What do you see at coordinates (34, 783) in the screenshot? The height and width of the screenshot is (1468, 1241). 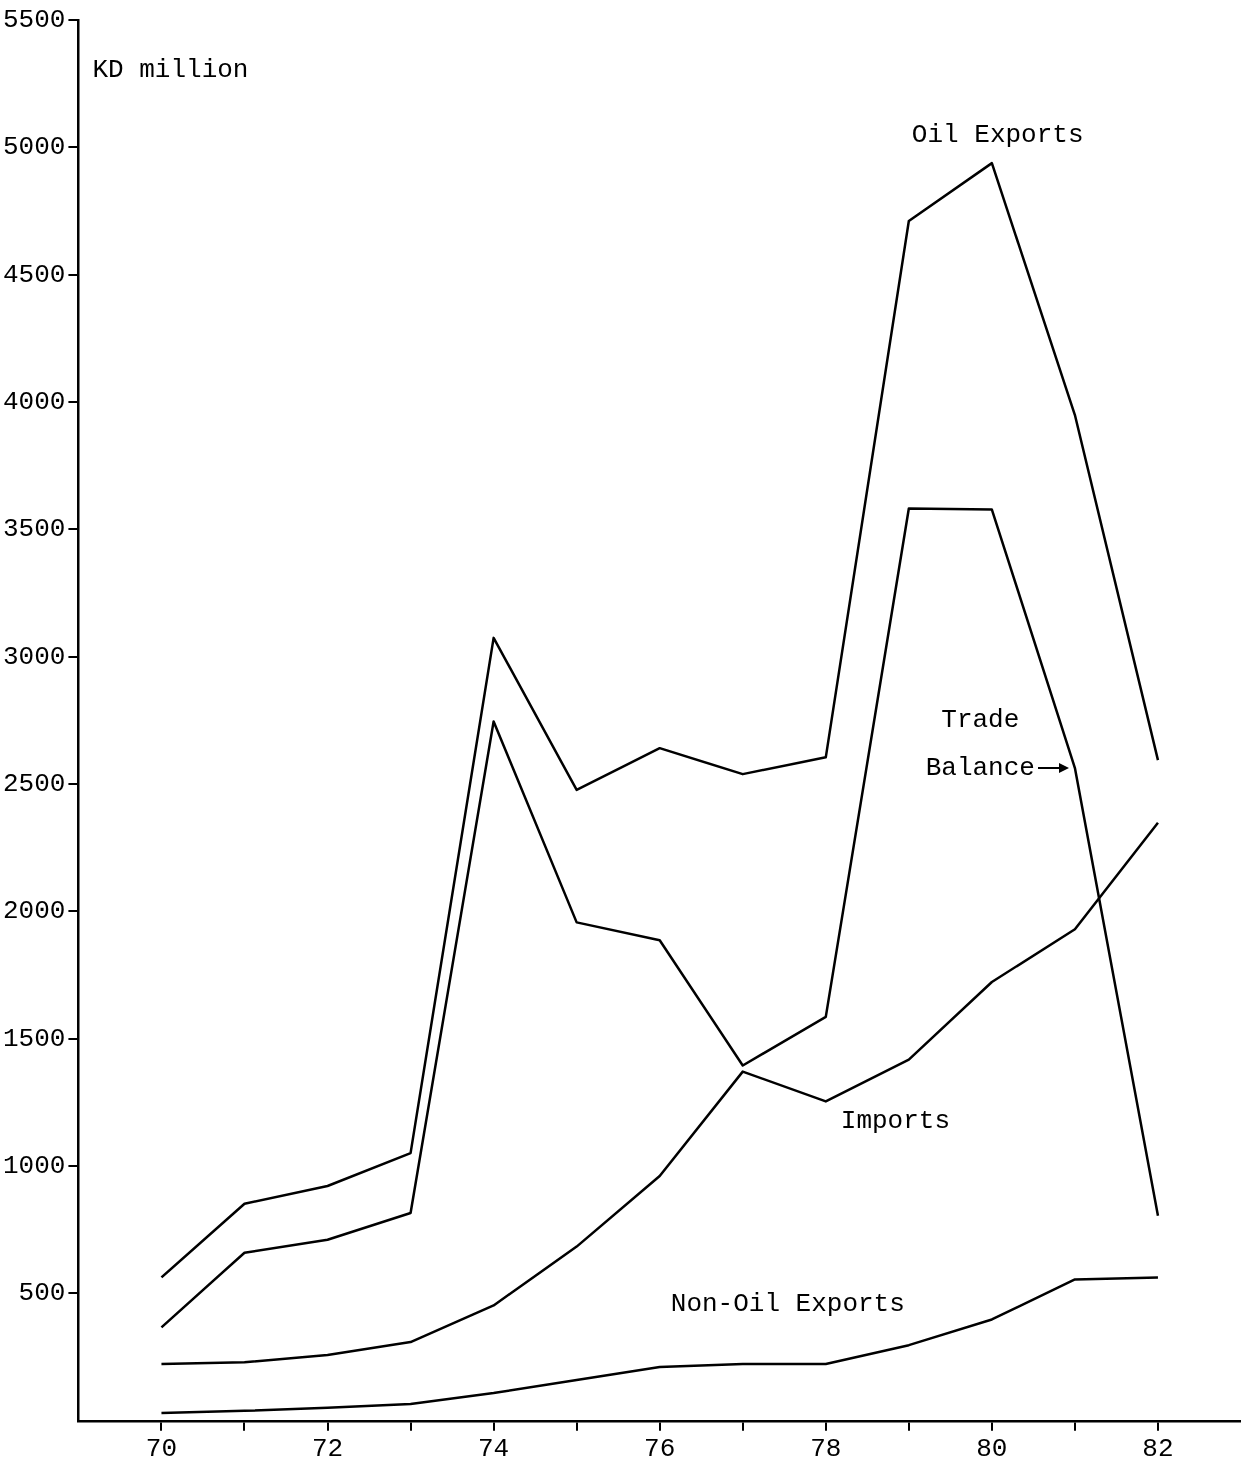 I see `y-tick-label: 2500` at bounding box center [34, 783].